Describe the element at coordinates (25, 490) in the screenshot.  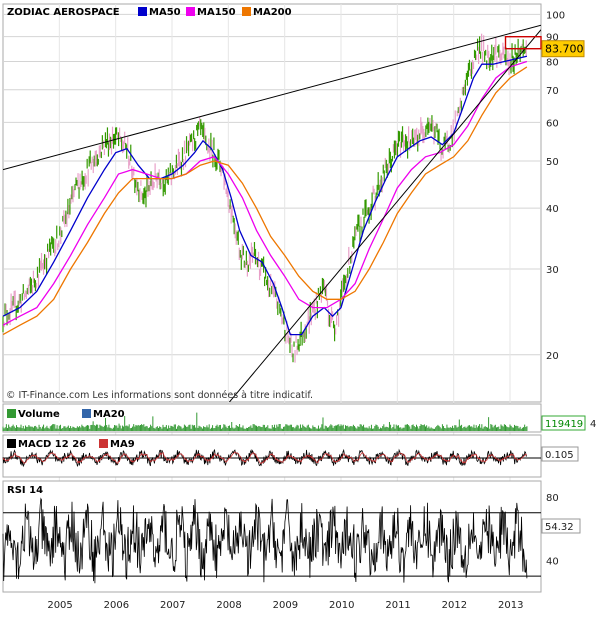
I see `rsi-title: RSI 14` at that location.